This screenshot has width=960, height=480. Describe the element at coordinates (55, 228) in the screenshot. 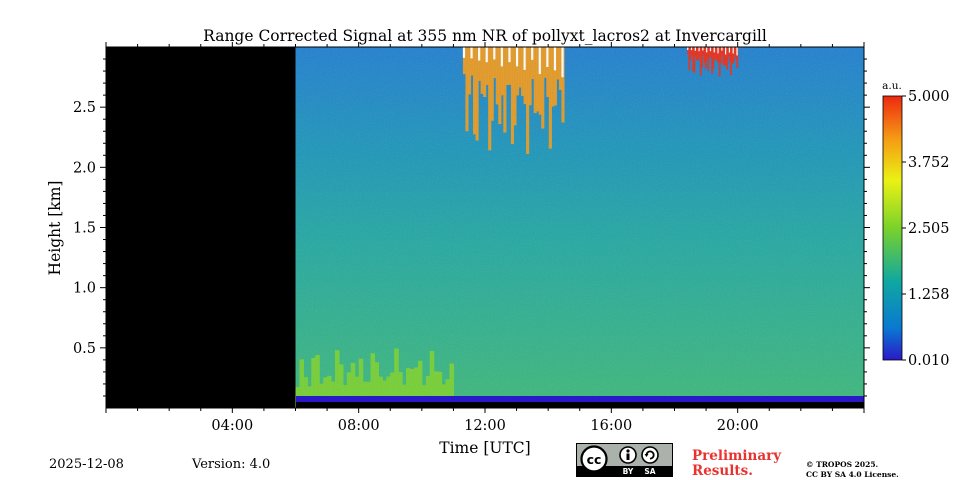

I see `y-axis-label: Height [km]` at that location.